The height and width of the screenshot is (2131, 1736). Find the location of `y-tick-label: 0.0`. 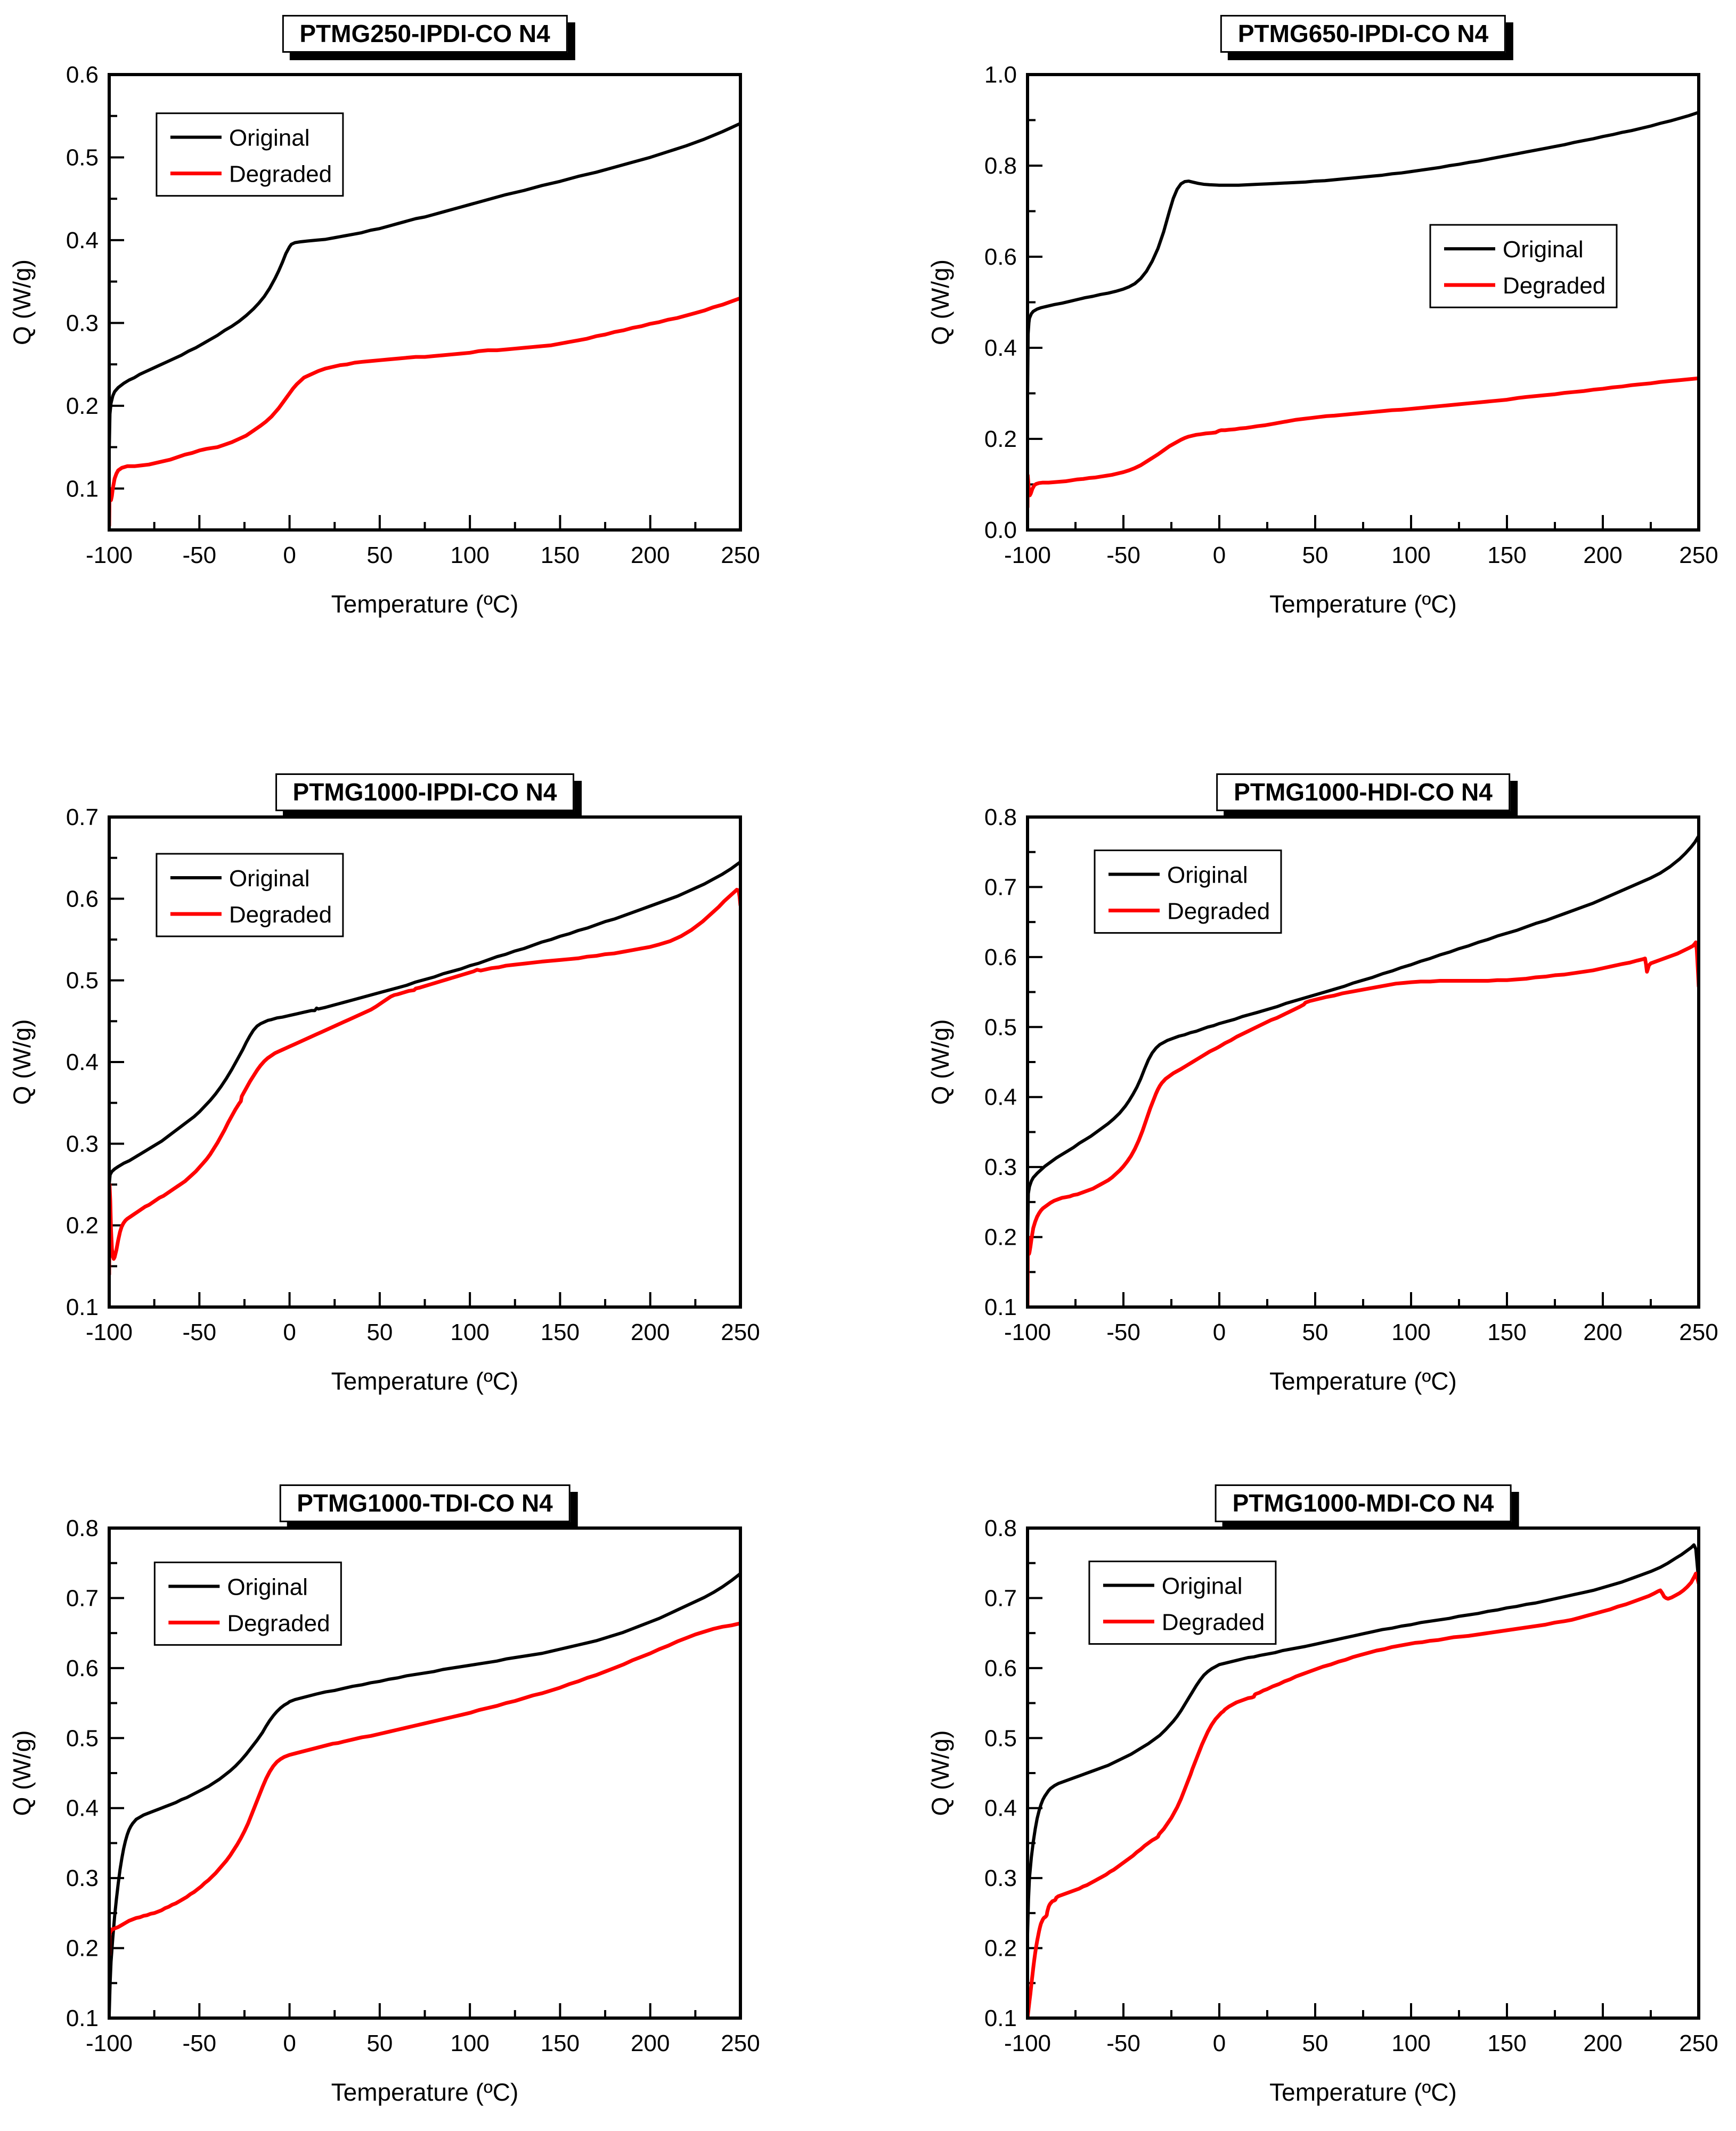

y-tick-label: 0.0 is located at coordinates (1000, 530).